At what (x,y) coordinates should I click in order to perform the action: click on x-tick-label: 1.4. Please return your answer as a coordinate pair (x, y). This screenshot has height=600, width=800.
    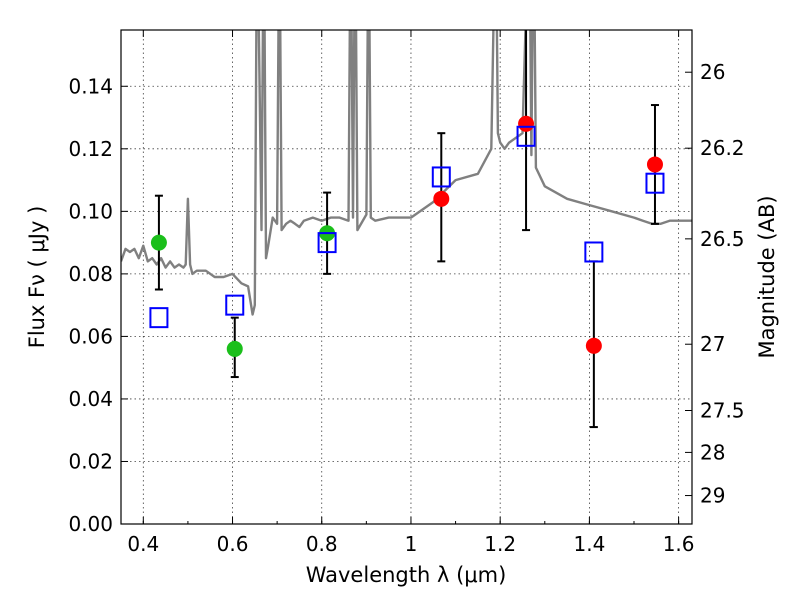
    Looking at the image, I should click on (589, 544).